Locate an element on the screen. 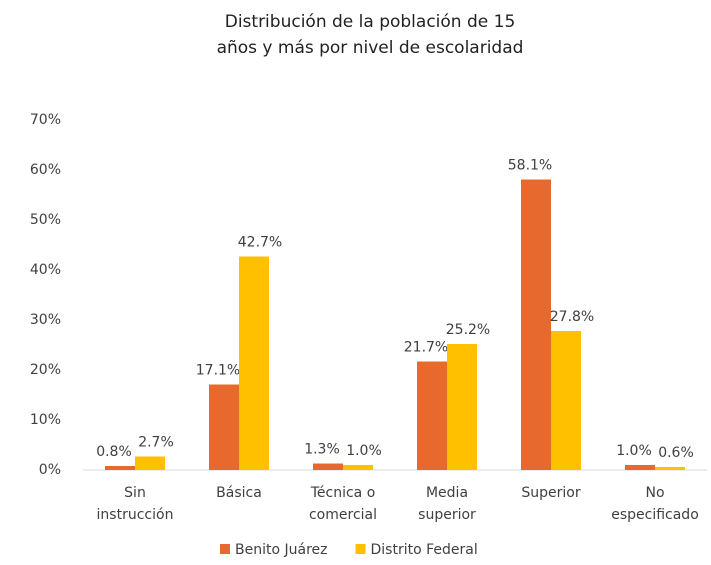 This screenshot has height=565, width=711. y-tick-label: 60% is located at coordinates (45, 170).